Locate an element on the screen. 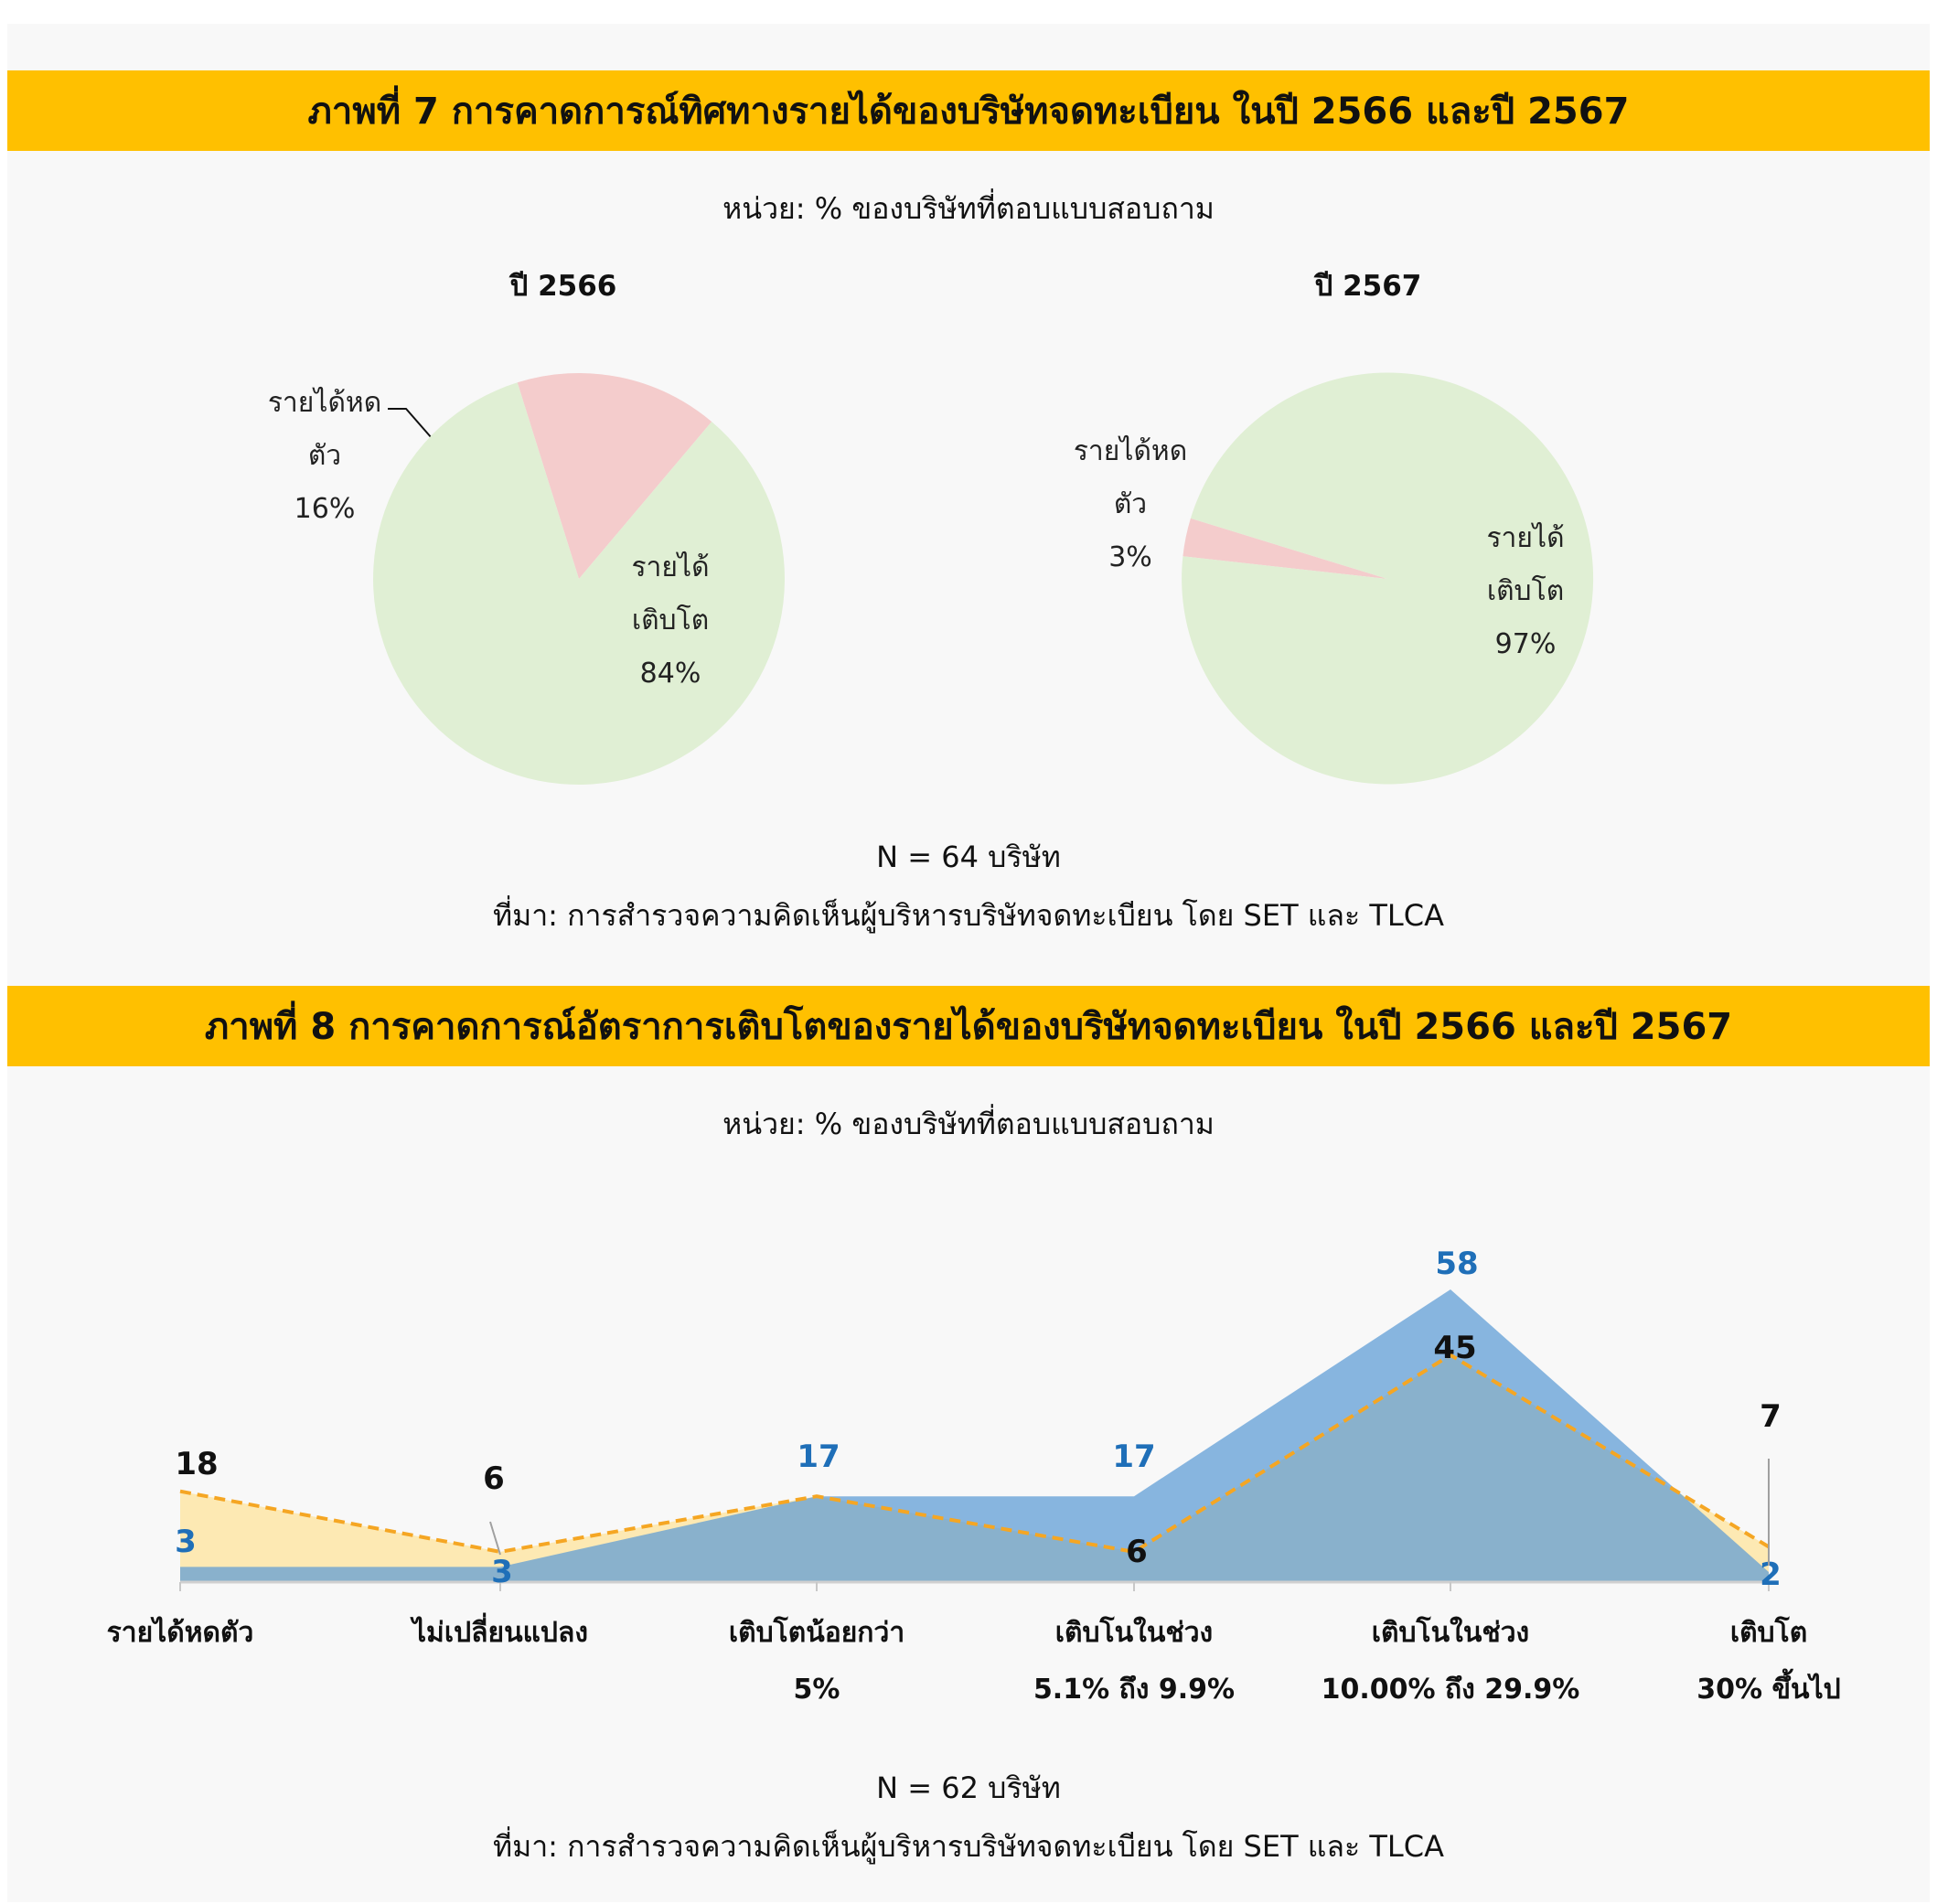 The height and width of the screenshot is (1904, 1937). pie-value-label: 16% is located at coordinates (325, 509).